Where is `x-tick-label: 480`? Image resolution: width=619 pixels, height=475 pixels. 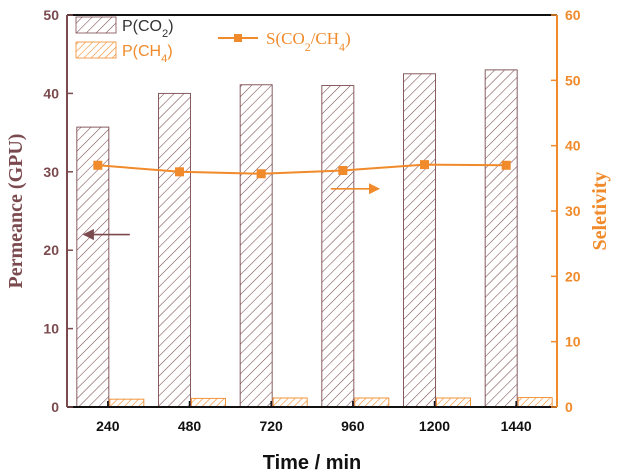
x-tick-label: 480 is located at coordinates (190, 426).